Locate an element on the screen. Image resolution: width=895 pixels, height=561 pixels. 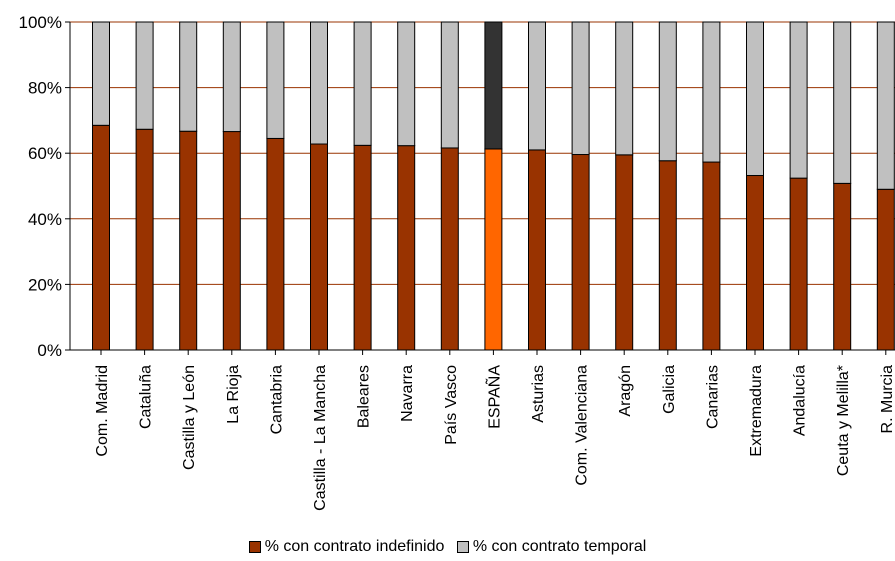
legend-item-indefinido: % con contrato indefinido is located at coordinates (346, 547).